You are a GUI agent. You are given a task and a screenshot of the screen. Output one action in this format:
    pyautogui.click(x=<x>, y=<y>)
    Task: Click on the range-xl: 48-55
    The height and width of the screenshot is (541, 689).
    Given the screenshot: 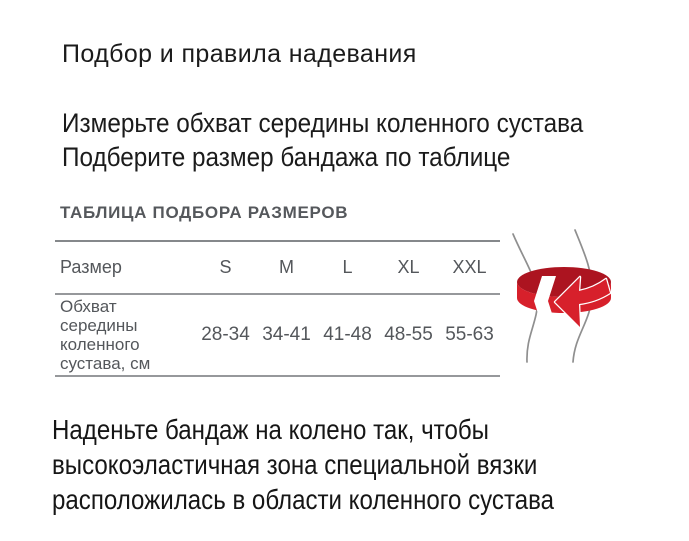 What is the action you would take?
    pyautogui.click(x=408, y=334)
    